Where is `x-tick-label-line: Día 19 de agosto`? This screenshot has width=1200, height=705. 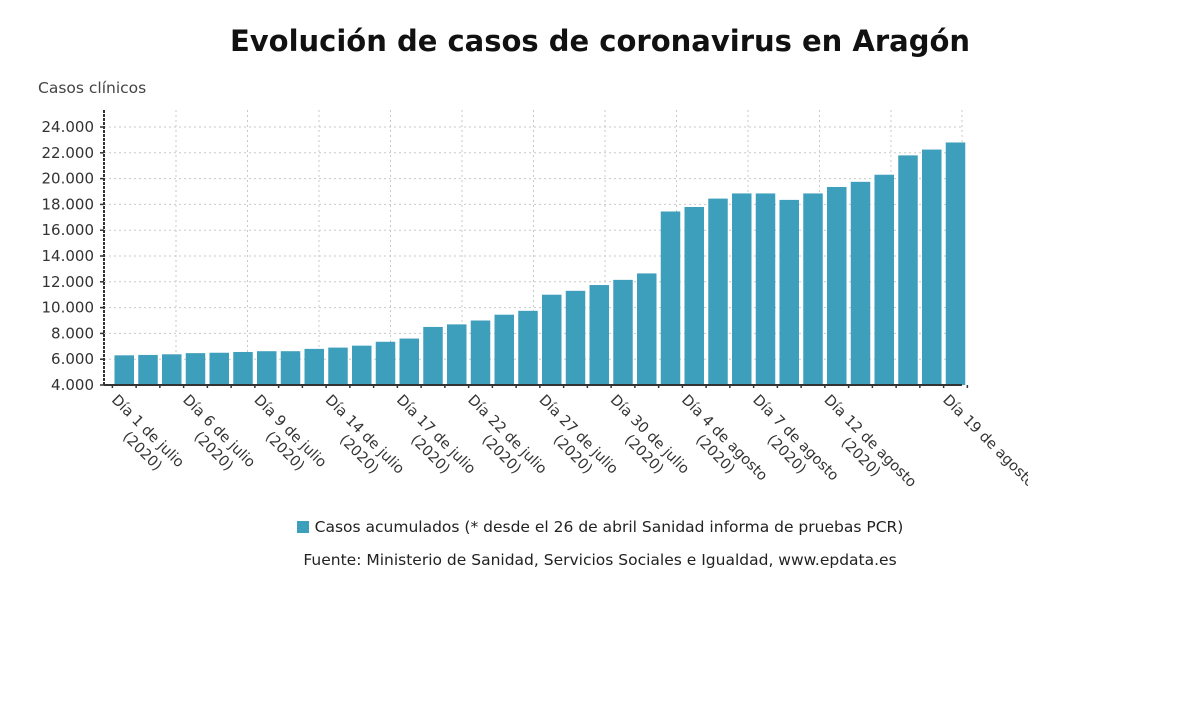
x-tick-label-line: Día 19 de agosto is located at coordinates (988, 441).